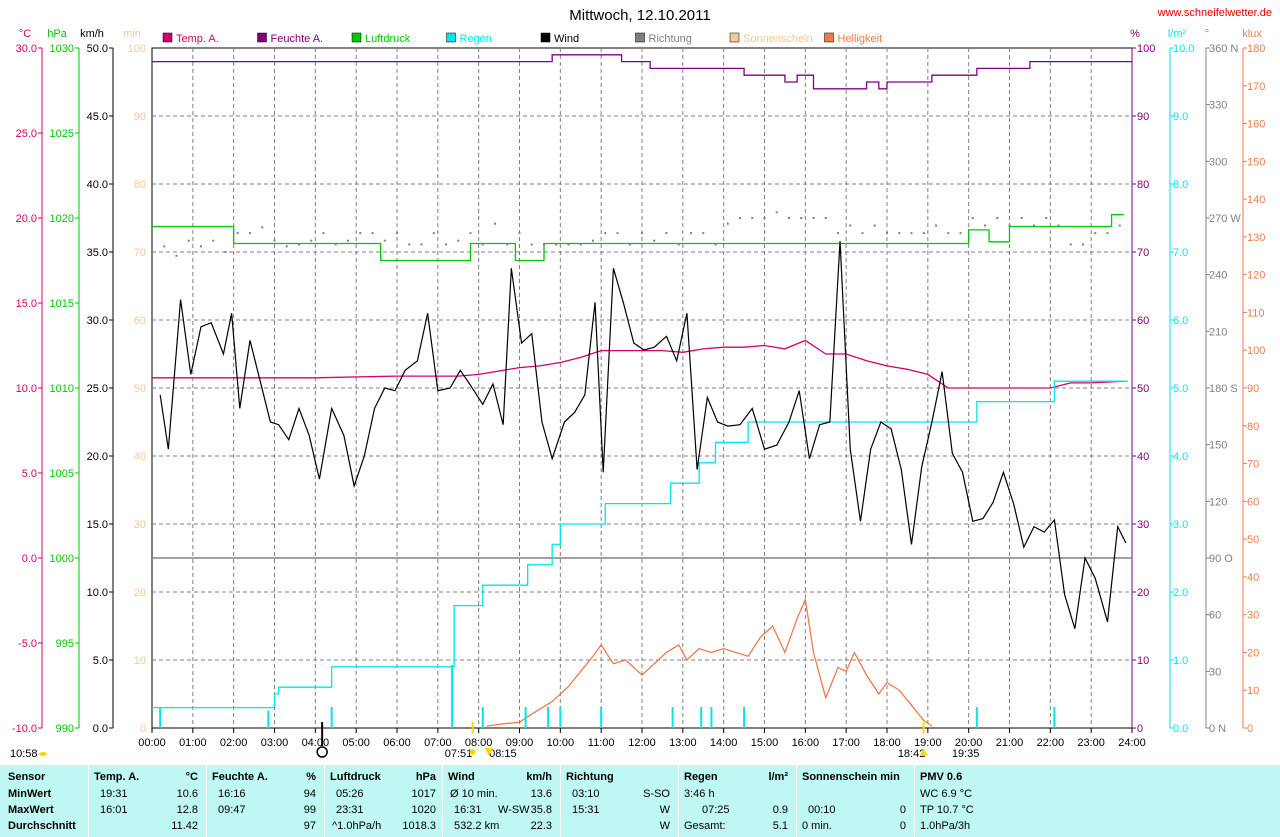  I want to click on sunshine-axis-label: 100, so click(137, 49).